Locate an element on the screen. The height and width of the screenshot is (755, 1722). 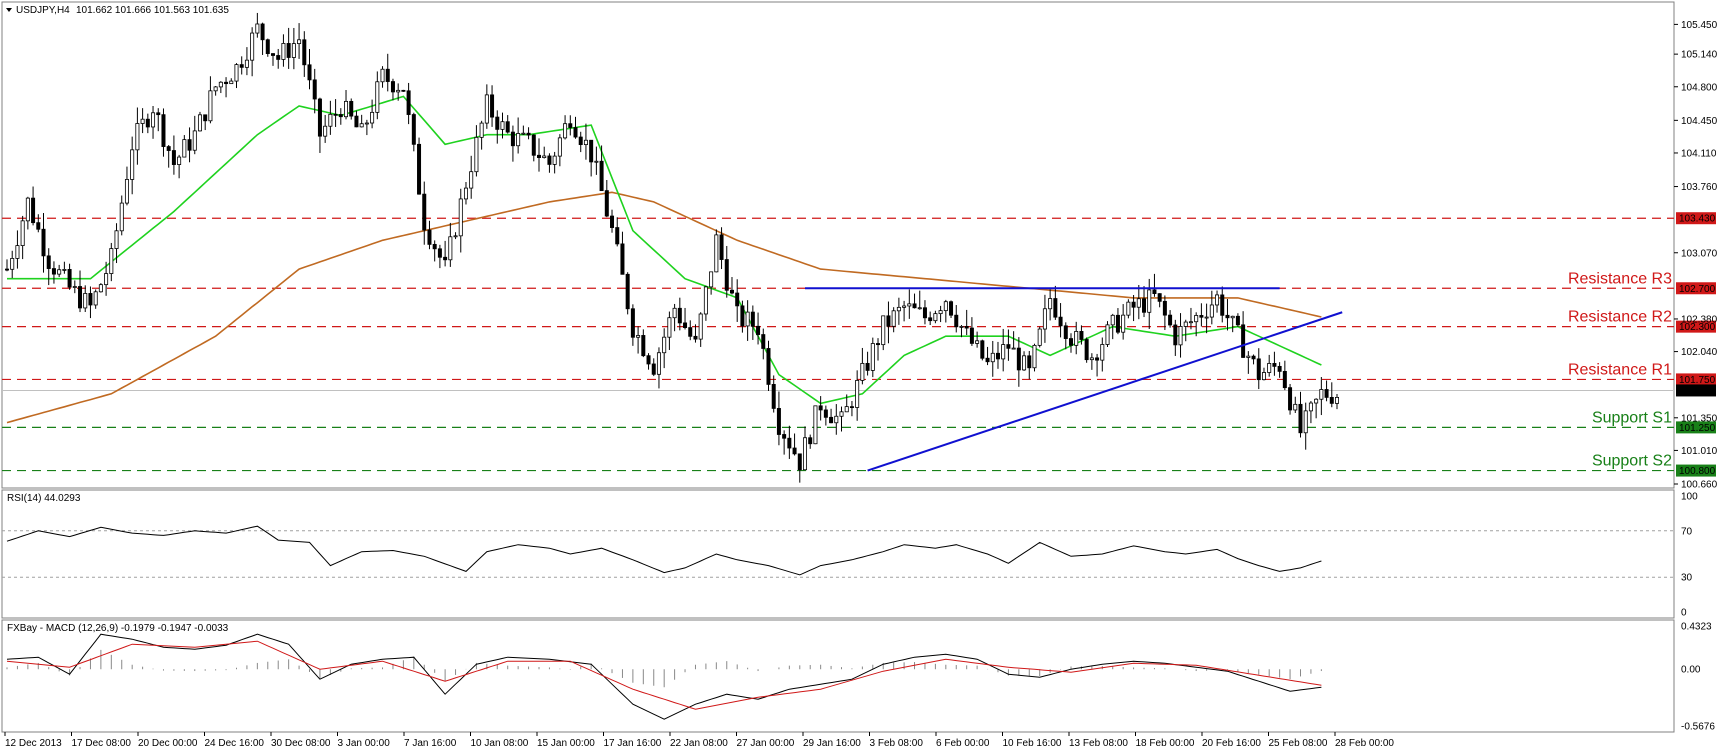
macd-signal-line is located at coordinates (664, 675).